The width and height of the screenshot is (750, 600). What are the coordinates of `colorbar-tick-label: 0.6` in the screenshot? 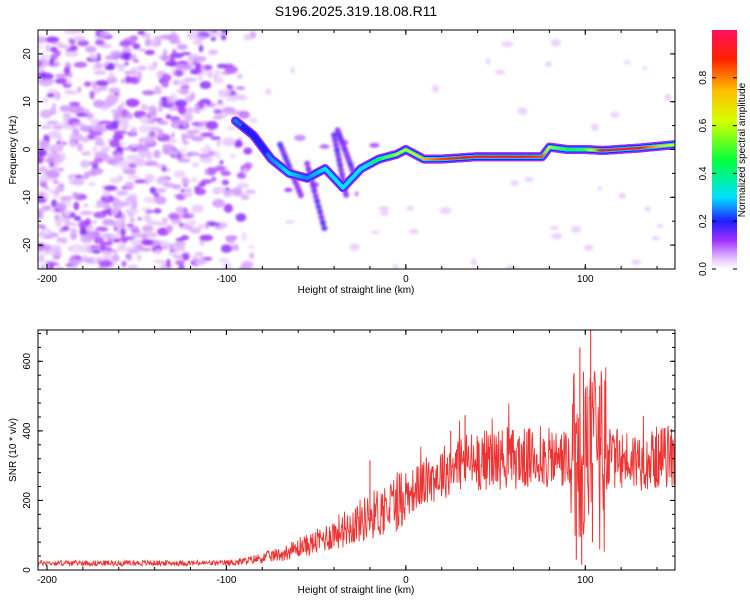 It's located at (703, 125).